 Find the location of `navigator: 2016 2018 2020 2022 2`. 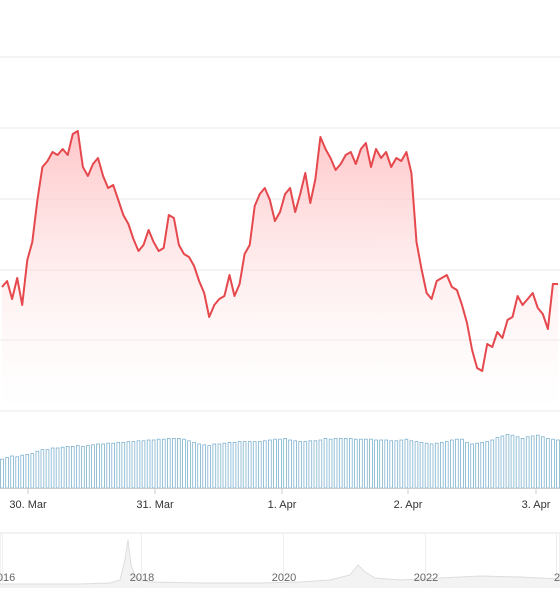

navigator: 2016 2018 2020 2022 2 is located at coordinates (280, 560).